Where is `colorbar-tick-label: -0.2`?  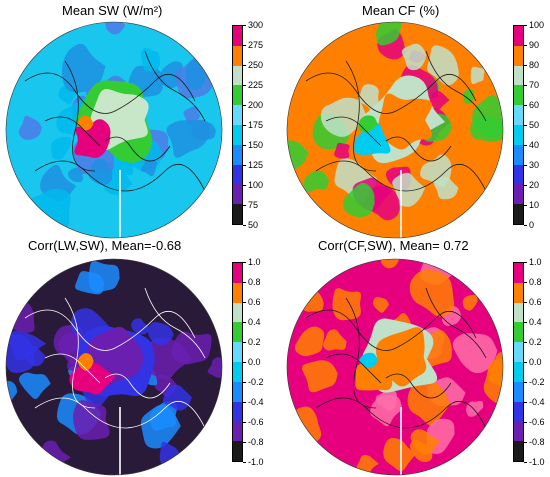
colorbar-tick-label: -0.2 is located at coordinates (537, 381).